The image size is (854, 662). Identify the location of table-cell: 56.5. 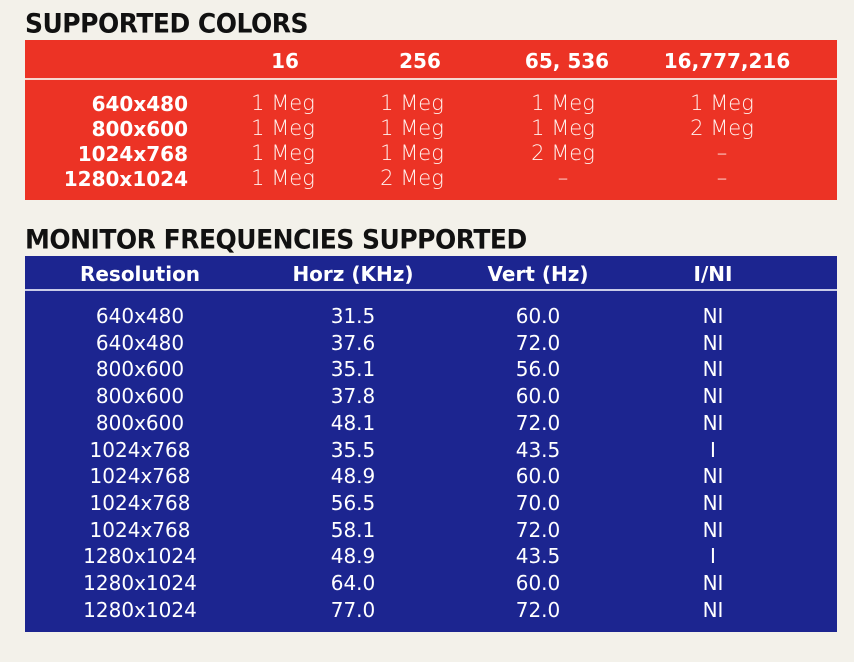
(353, 502).